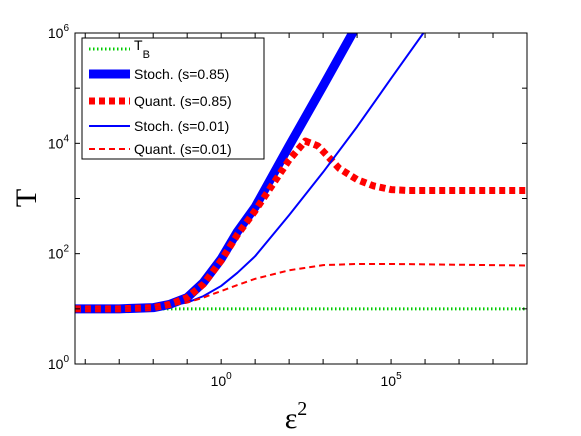 The image size is (581, 436). I want to click on y-tick-label: 10², so click(59, 253).